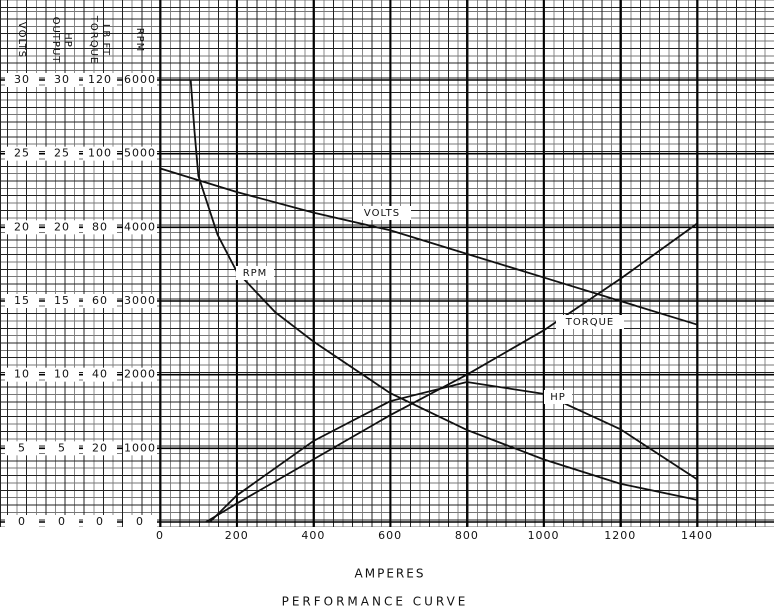 This screenshot has height=609, width=774. I want to click on series-label: HP, so click(558, 397).